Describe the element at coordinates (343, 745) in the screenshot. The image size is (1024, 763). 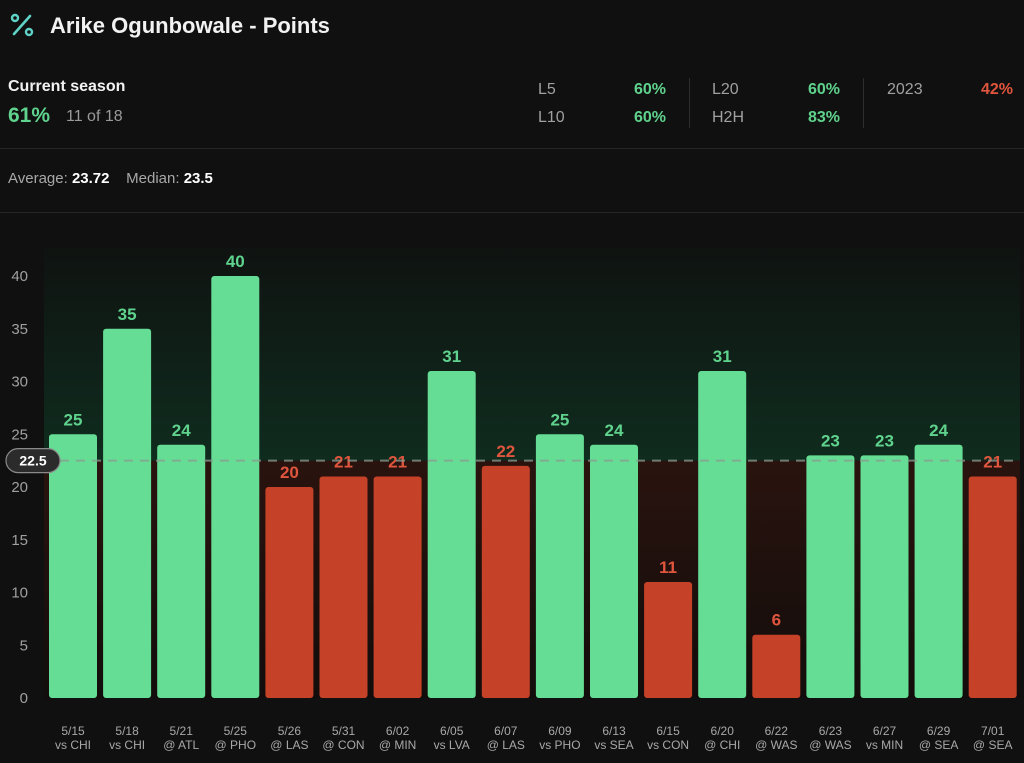
I see `x-tick-opponent: @ CON` at that location.